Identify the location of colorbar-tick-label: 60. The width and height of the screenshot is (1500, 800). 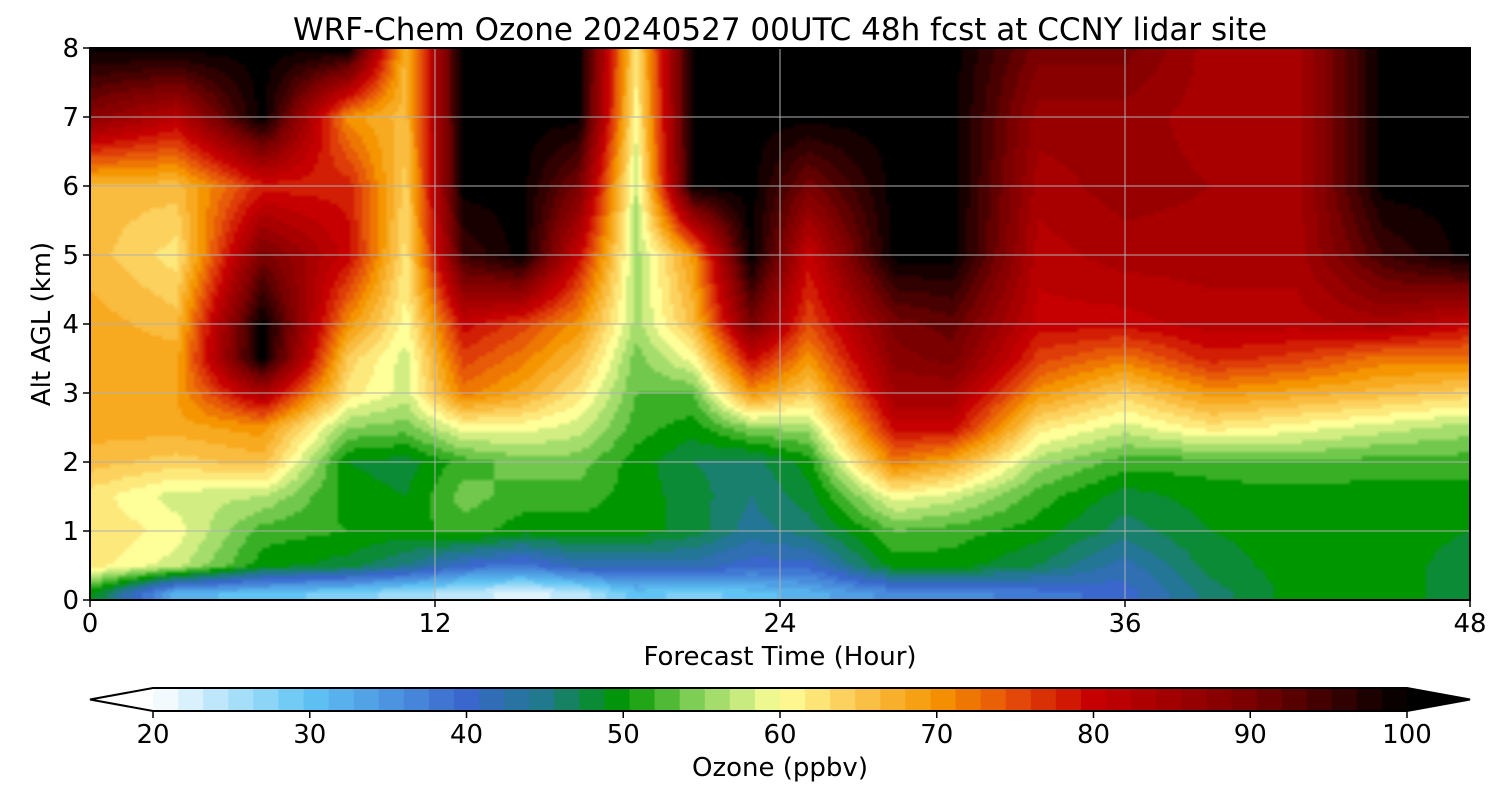
(779, 735).